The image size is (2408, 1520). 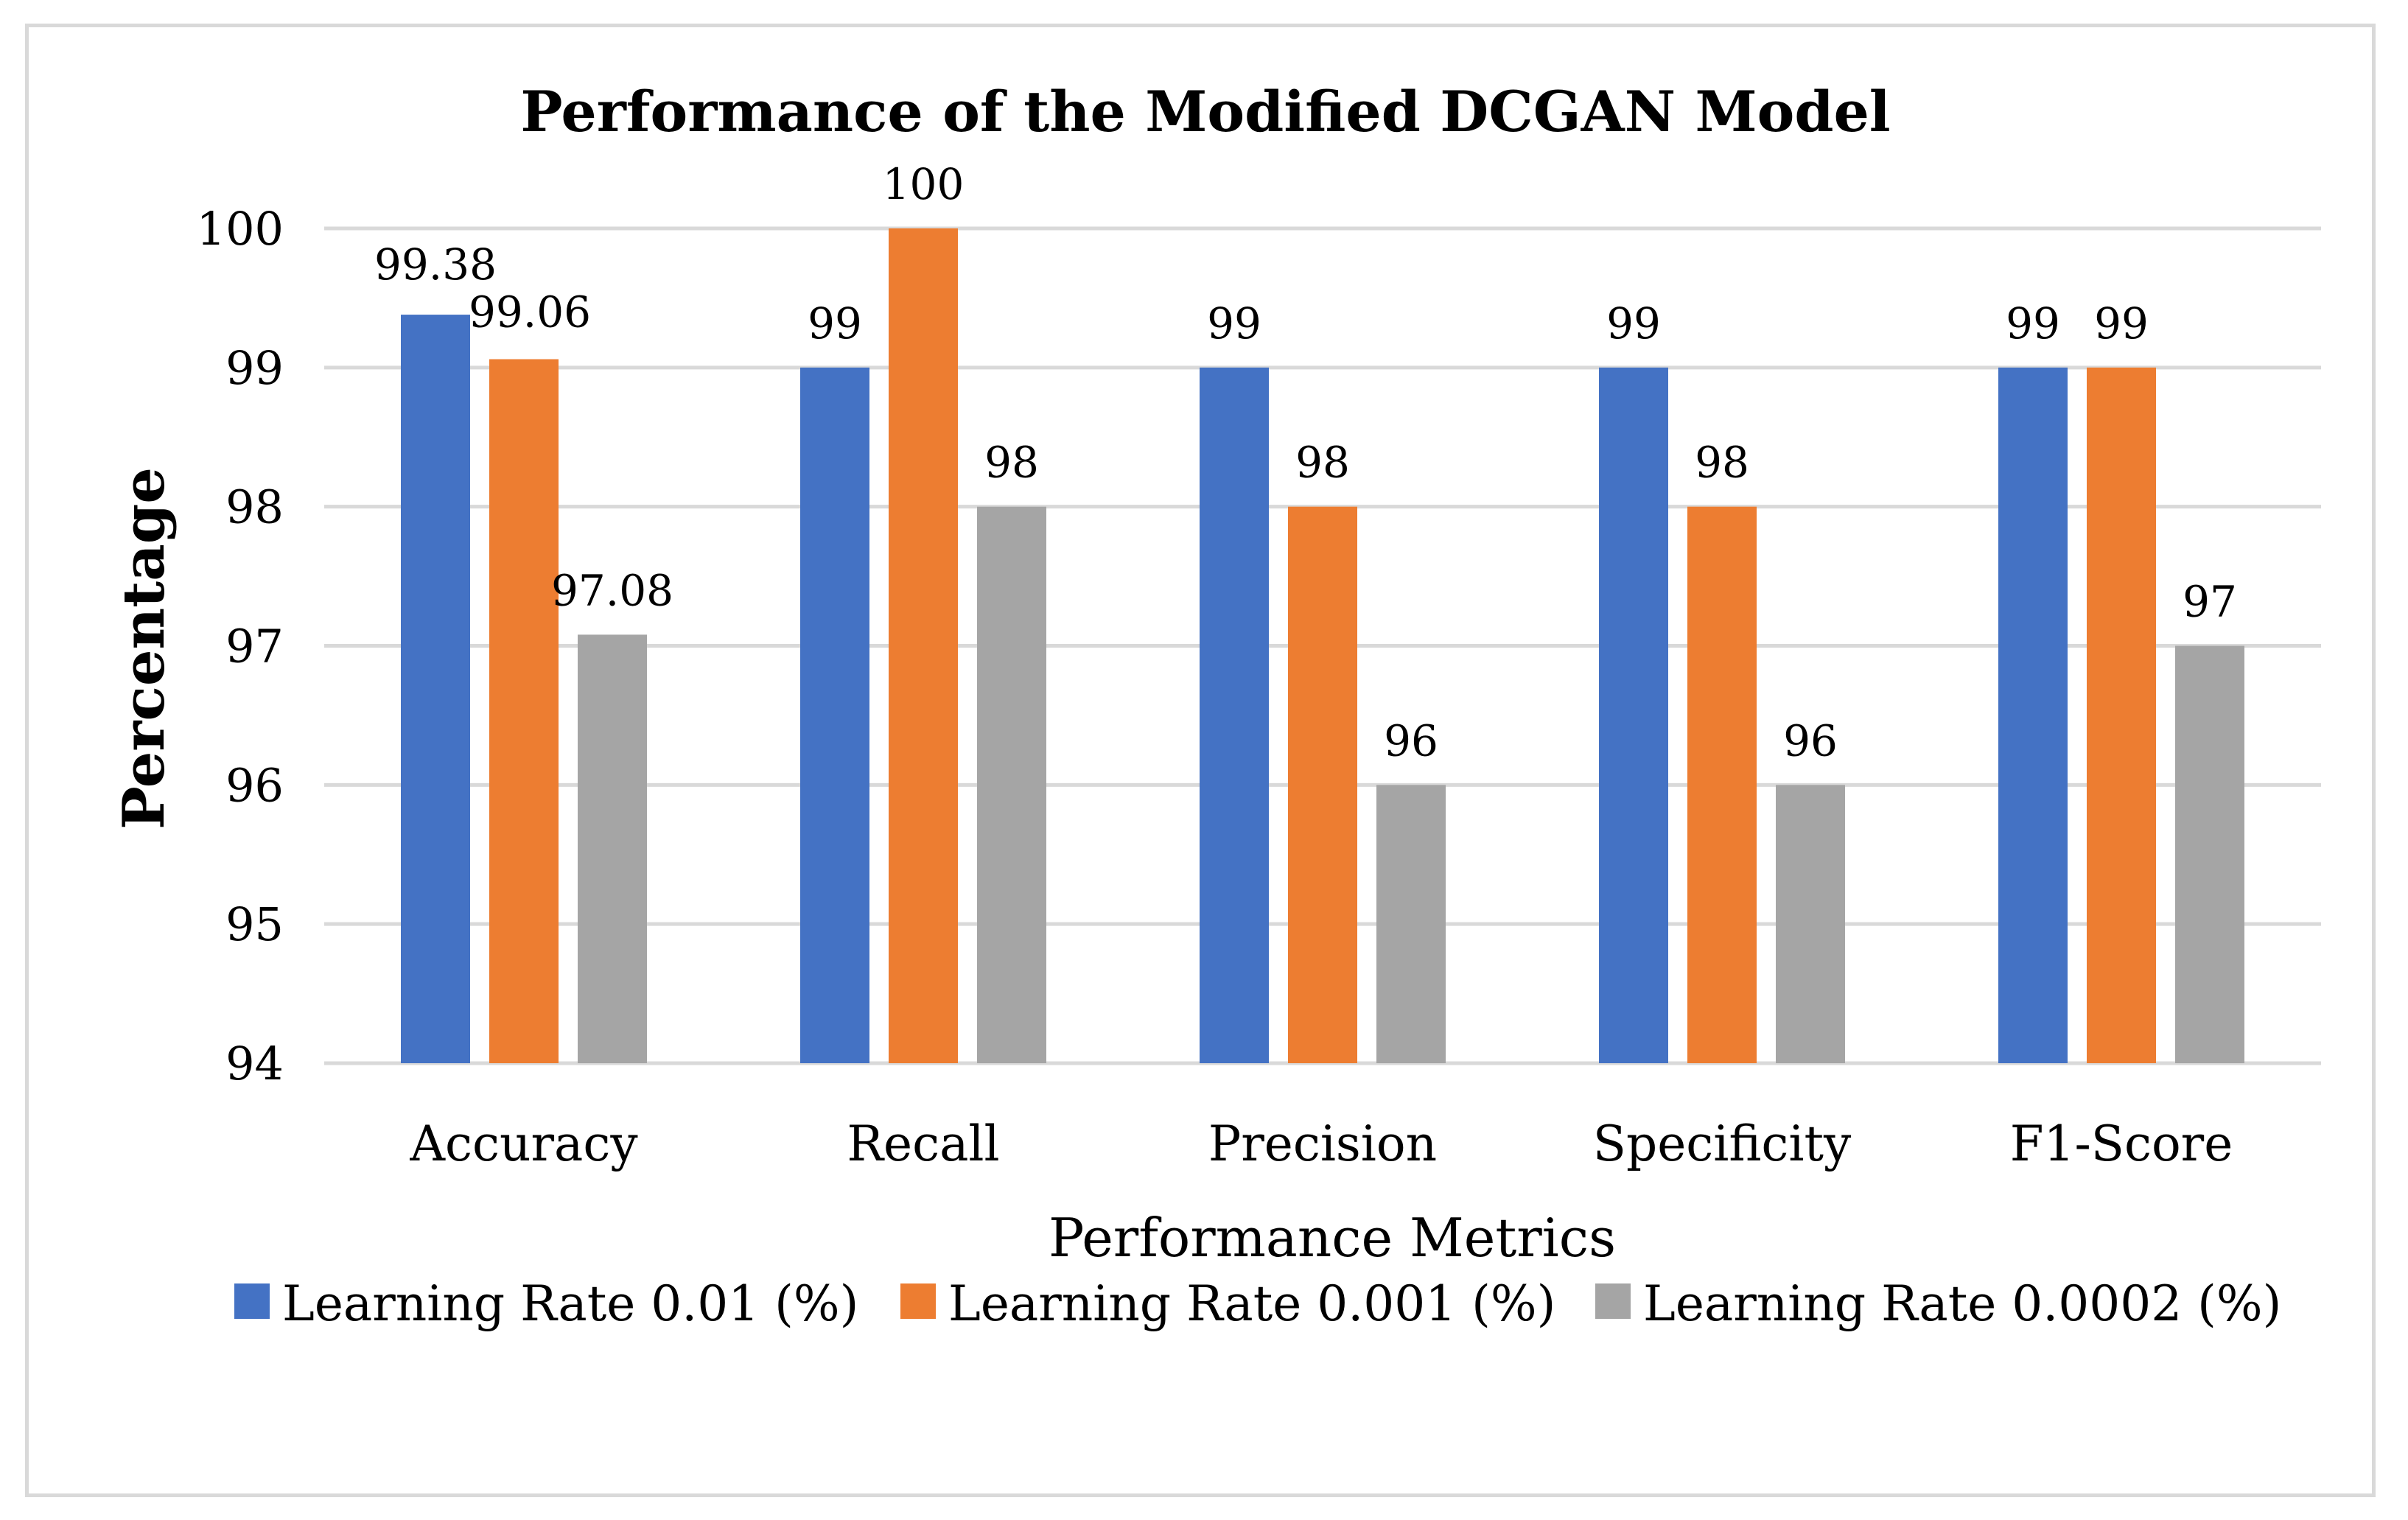 What do you see at coordinates (1332, 1238) in the screenshot?
I see `x-axis-title: Performance Metrics` at bounding box center [1332, 1238].